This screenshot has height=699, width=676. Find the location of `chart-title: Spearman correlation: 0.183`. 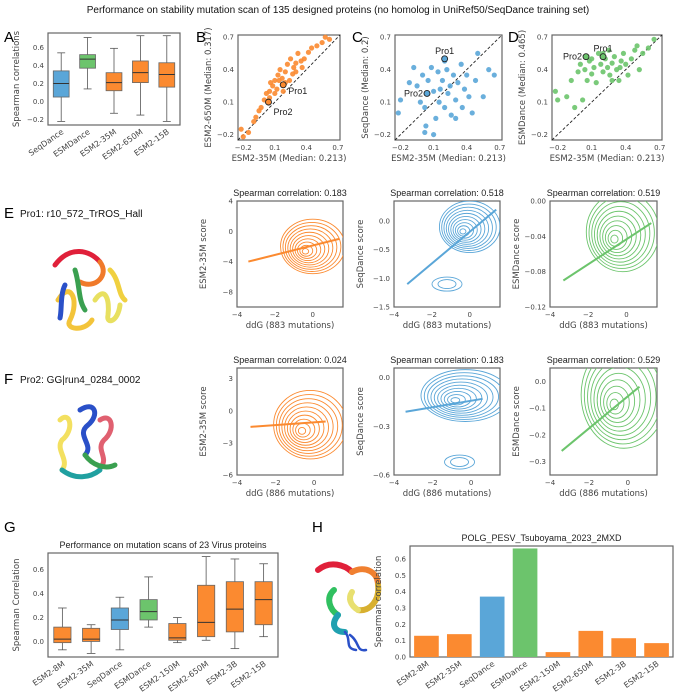

chart-title: Spearman correlation: 0.183 is located at coordinates (447, 360).